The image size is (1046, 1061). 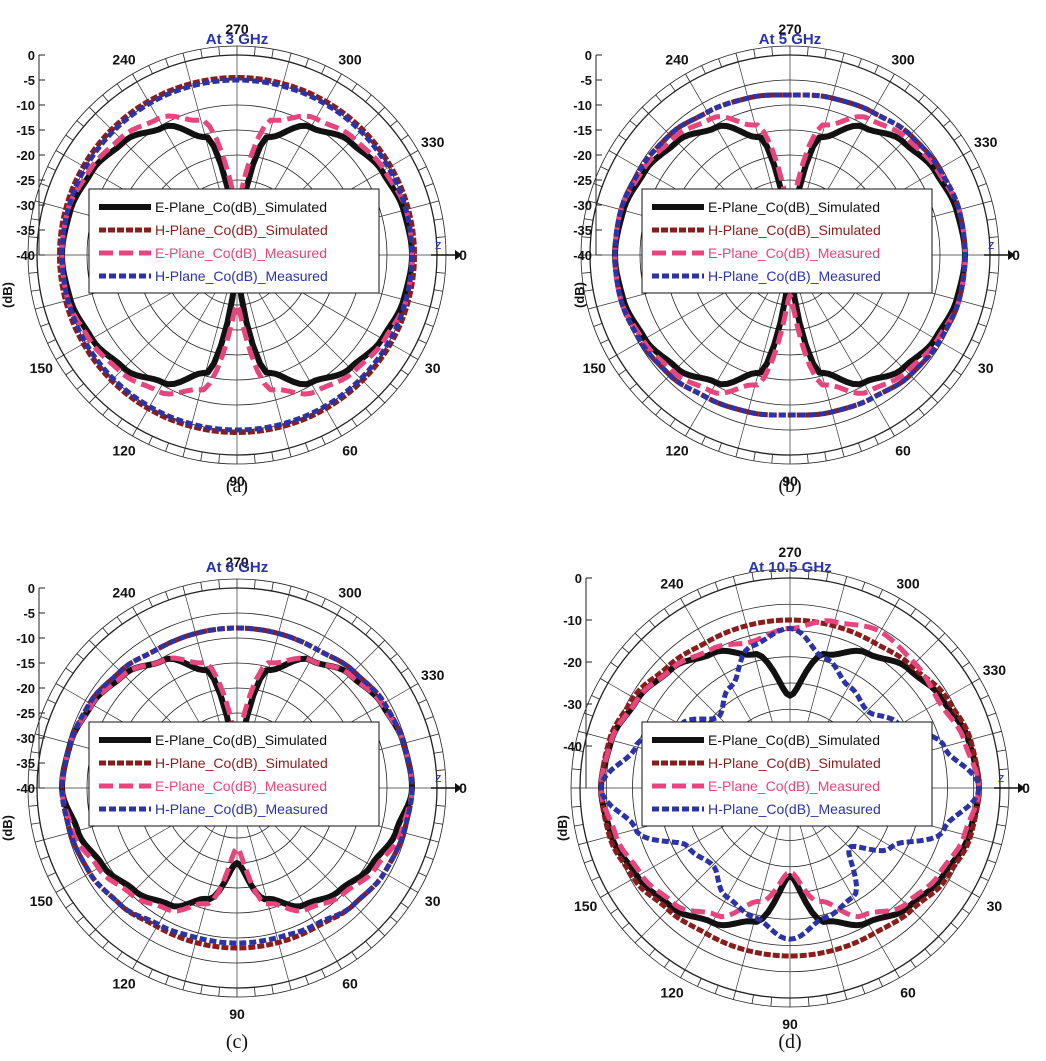 What do you see at coordinates (25, 155) in the screenshot?
I see `radial-tick-label: -20` at bounding box center [25, 155].